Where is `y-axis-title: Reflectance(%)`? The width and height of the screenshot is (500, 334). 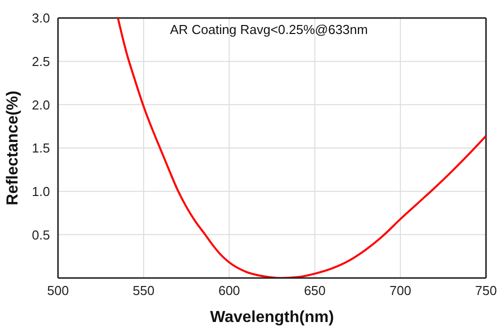
y-axis-title: Reflectance(%) is located at coordinates (13, 148).